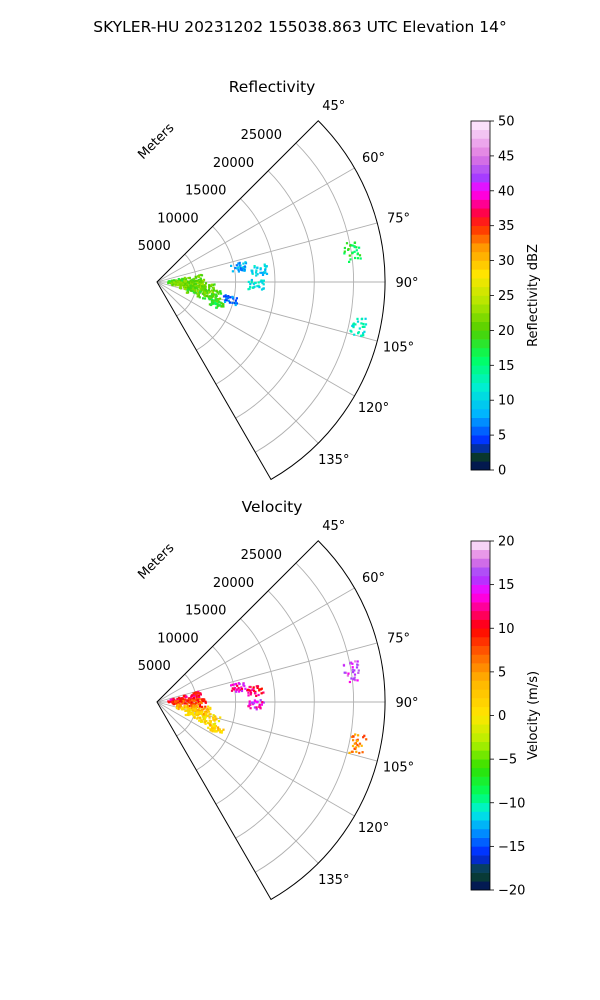 The height and width of the screenshot is (1000, 600). Describe the element at coordinates (333, 880) in the screenshot. I see `azimuth-tick-label: 135°` at that location.